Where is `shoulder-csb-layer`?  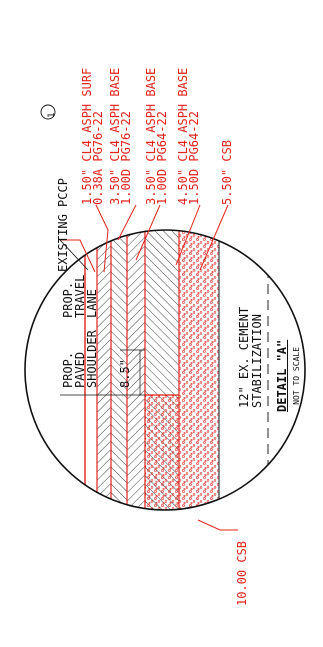 shoulder-csb-layer is located at coordinates (162, 452).